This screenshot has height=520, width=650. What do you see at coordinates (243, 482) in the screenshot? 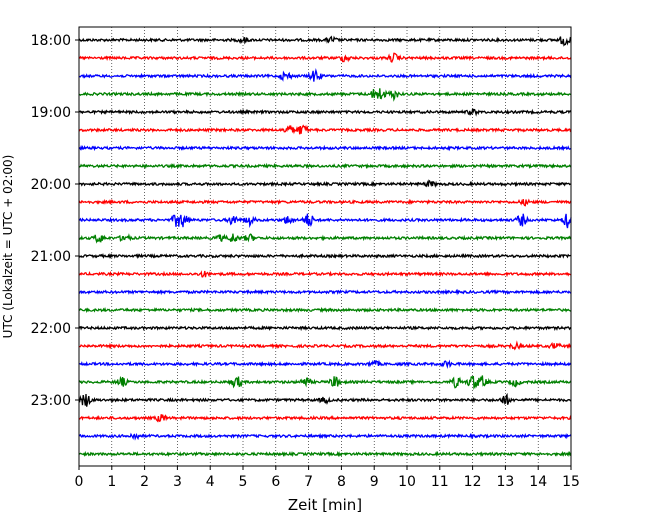
I see `x-tick-label: 5` at bounding box center [243, 482].